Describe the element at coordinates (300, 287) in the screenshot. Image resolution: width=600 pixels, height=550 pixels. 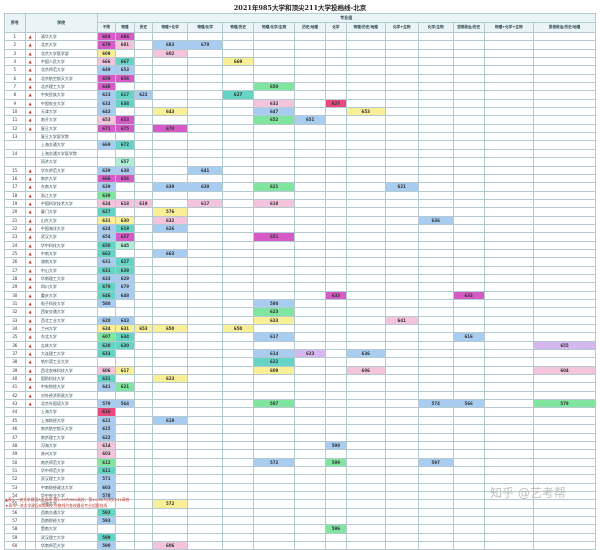
I see `table-row: 29 ▲ 四川大学 679 679` at that location.